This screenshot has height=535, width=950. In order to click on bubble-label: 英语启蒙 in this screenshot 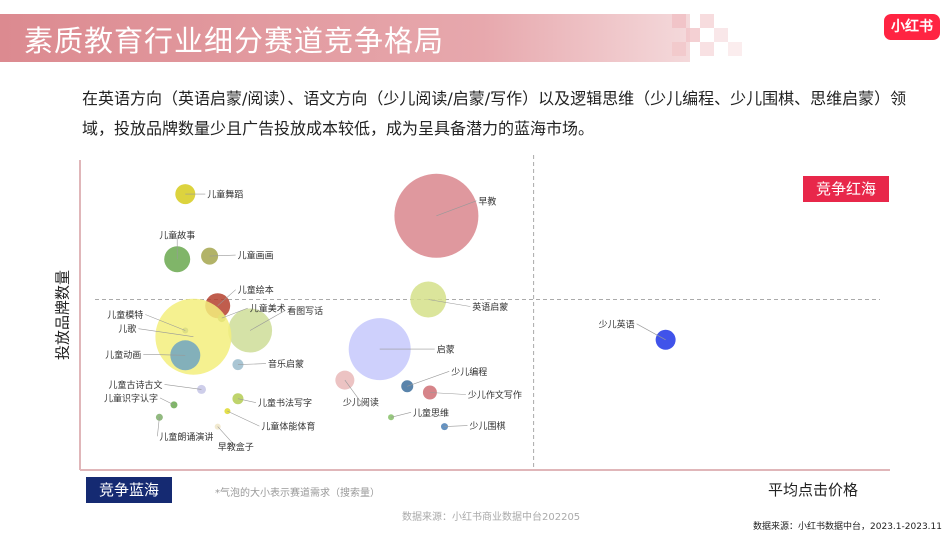, I will do `click(490, 307)`.